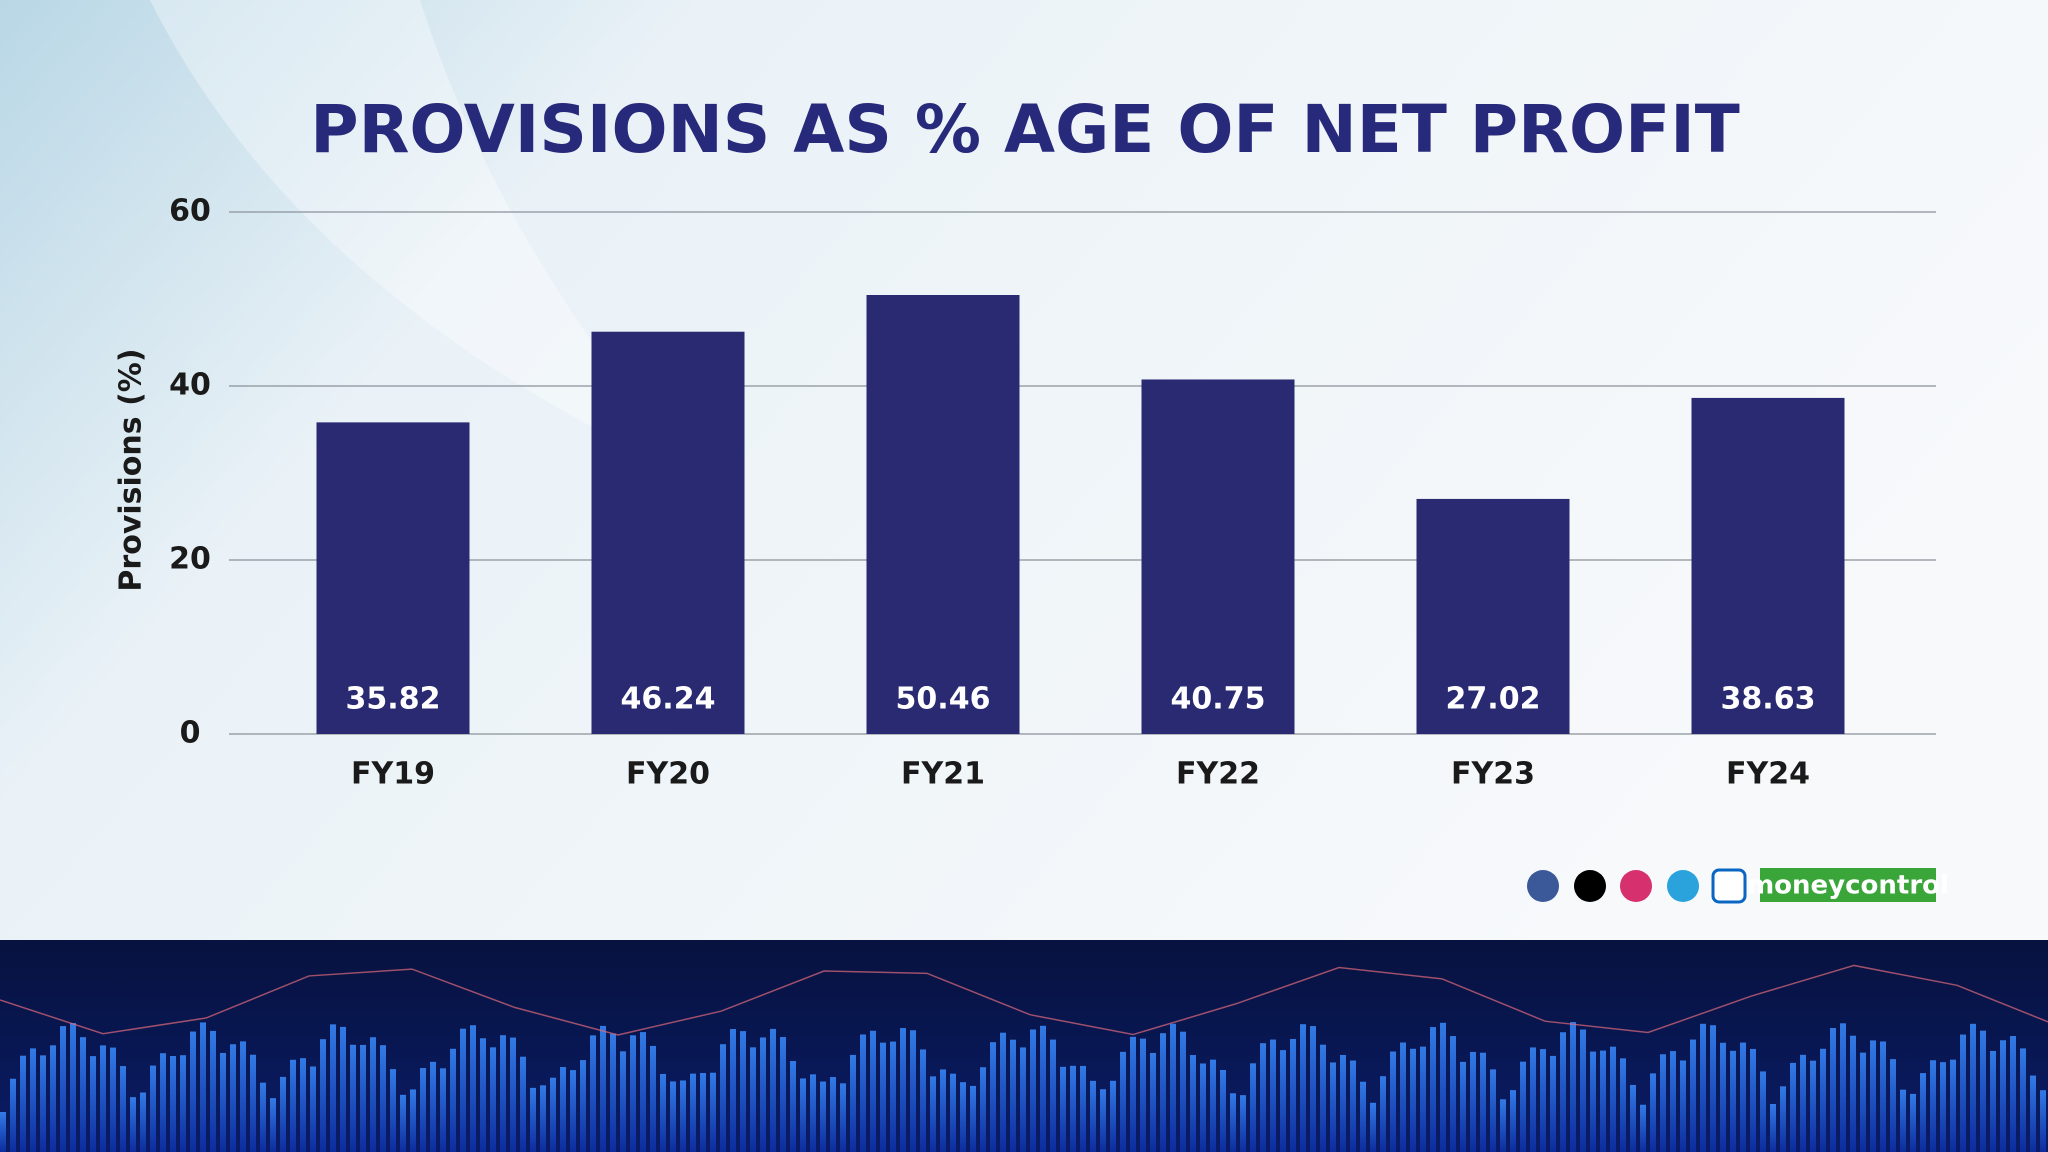 Image resolution: width=2048 pixels, height=1152 pixels. I want to click on value-label: 38.63, so click(1768, 699).